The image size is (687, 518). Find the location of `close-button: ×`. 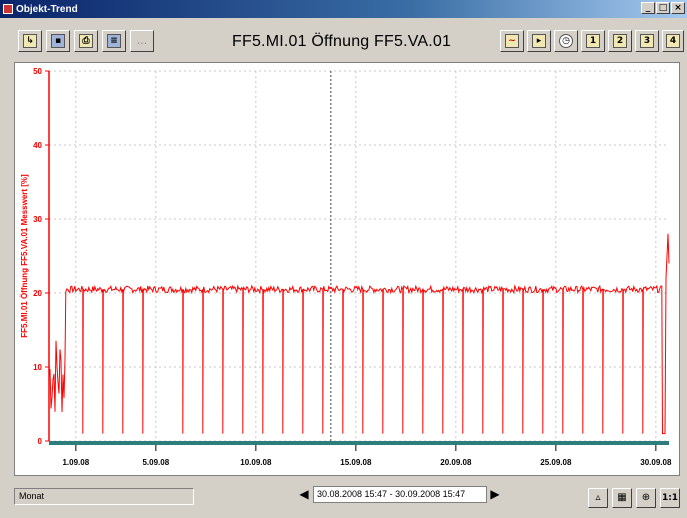

close-button: × is located at coordinates (678, 8).